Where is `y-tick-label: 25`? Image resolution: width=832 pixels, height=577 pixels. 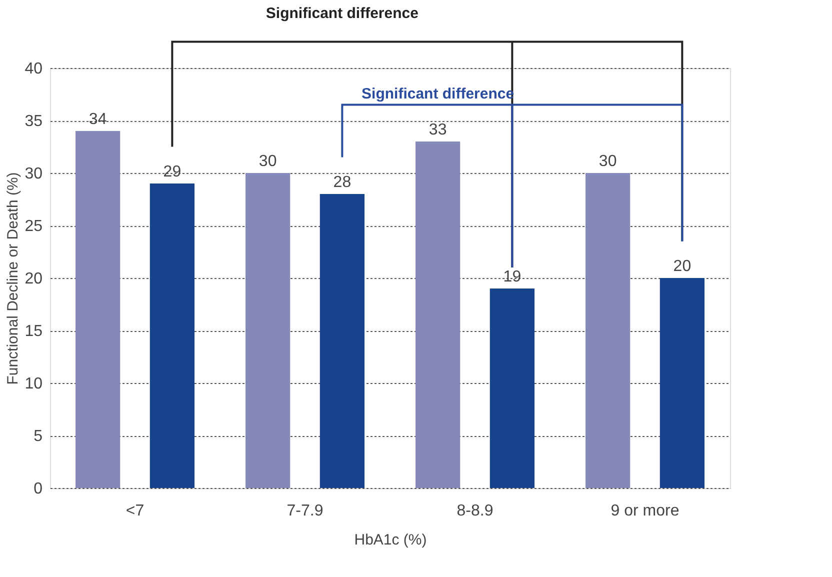
y-tick-label: 25 is located at coordinates (33, 226).